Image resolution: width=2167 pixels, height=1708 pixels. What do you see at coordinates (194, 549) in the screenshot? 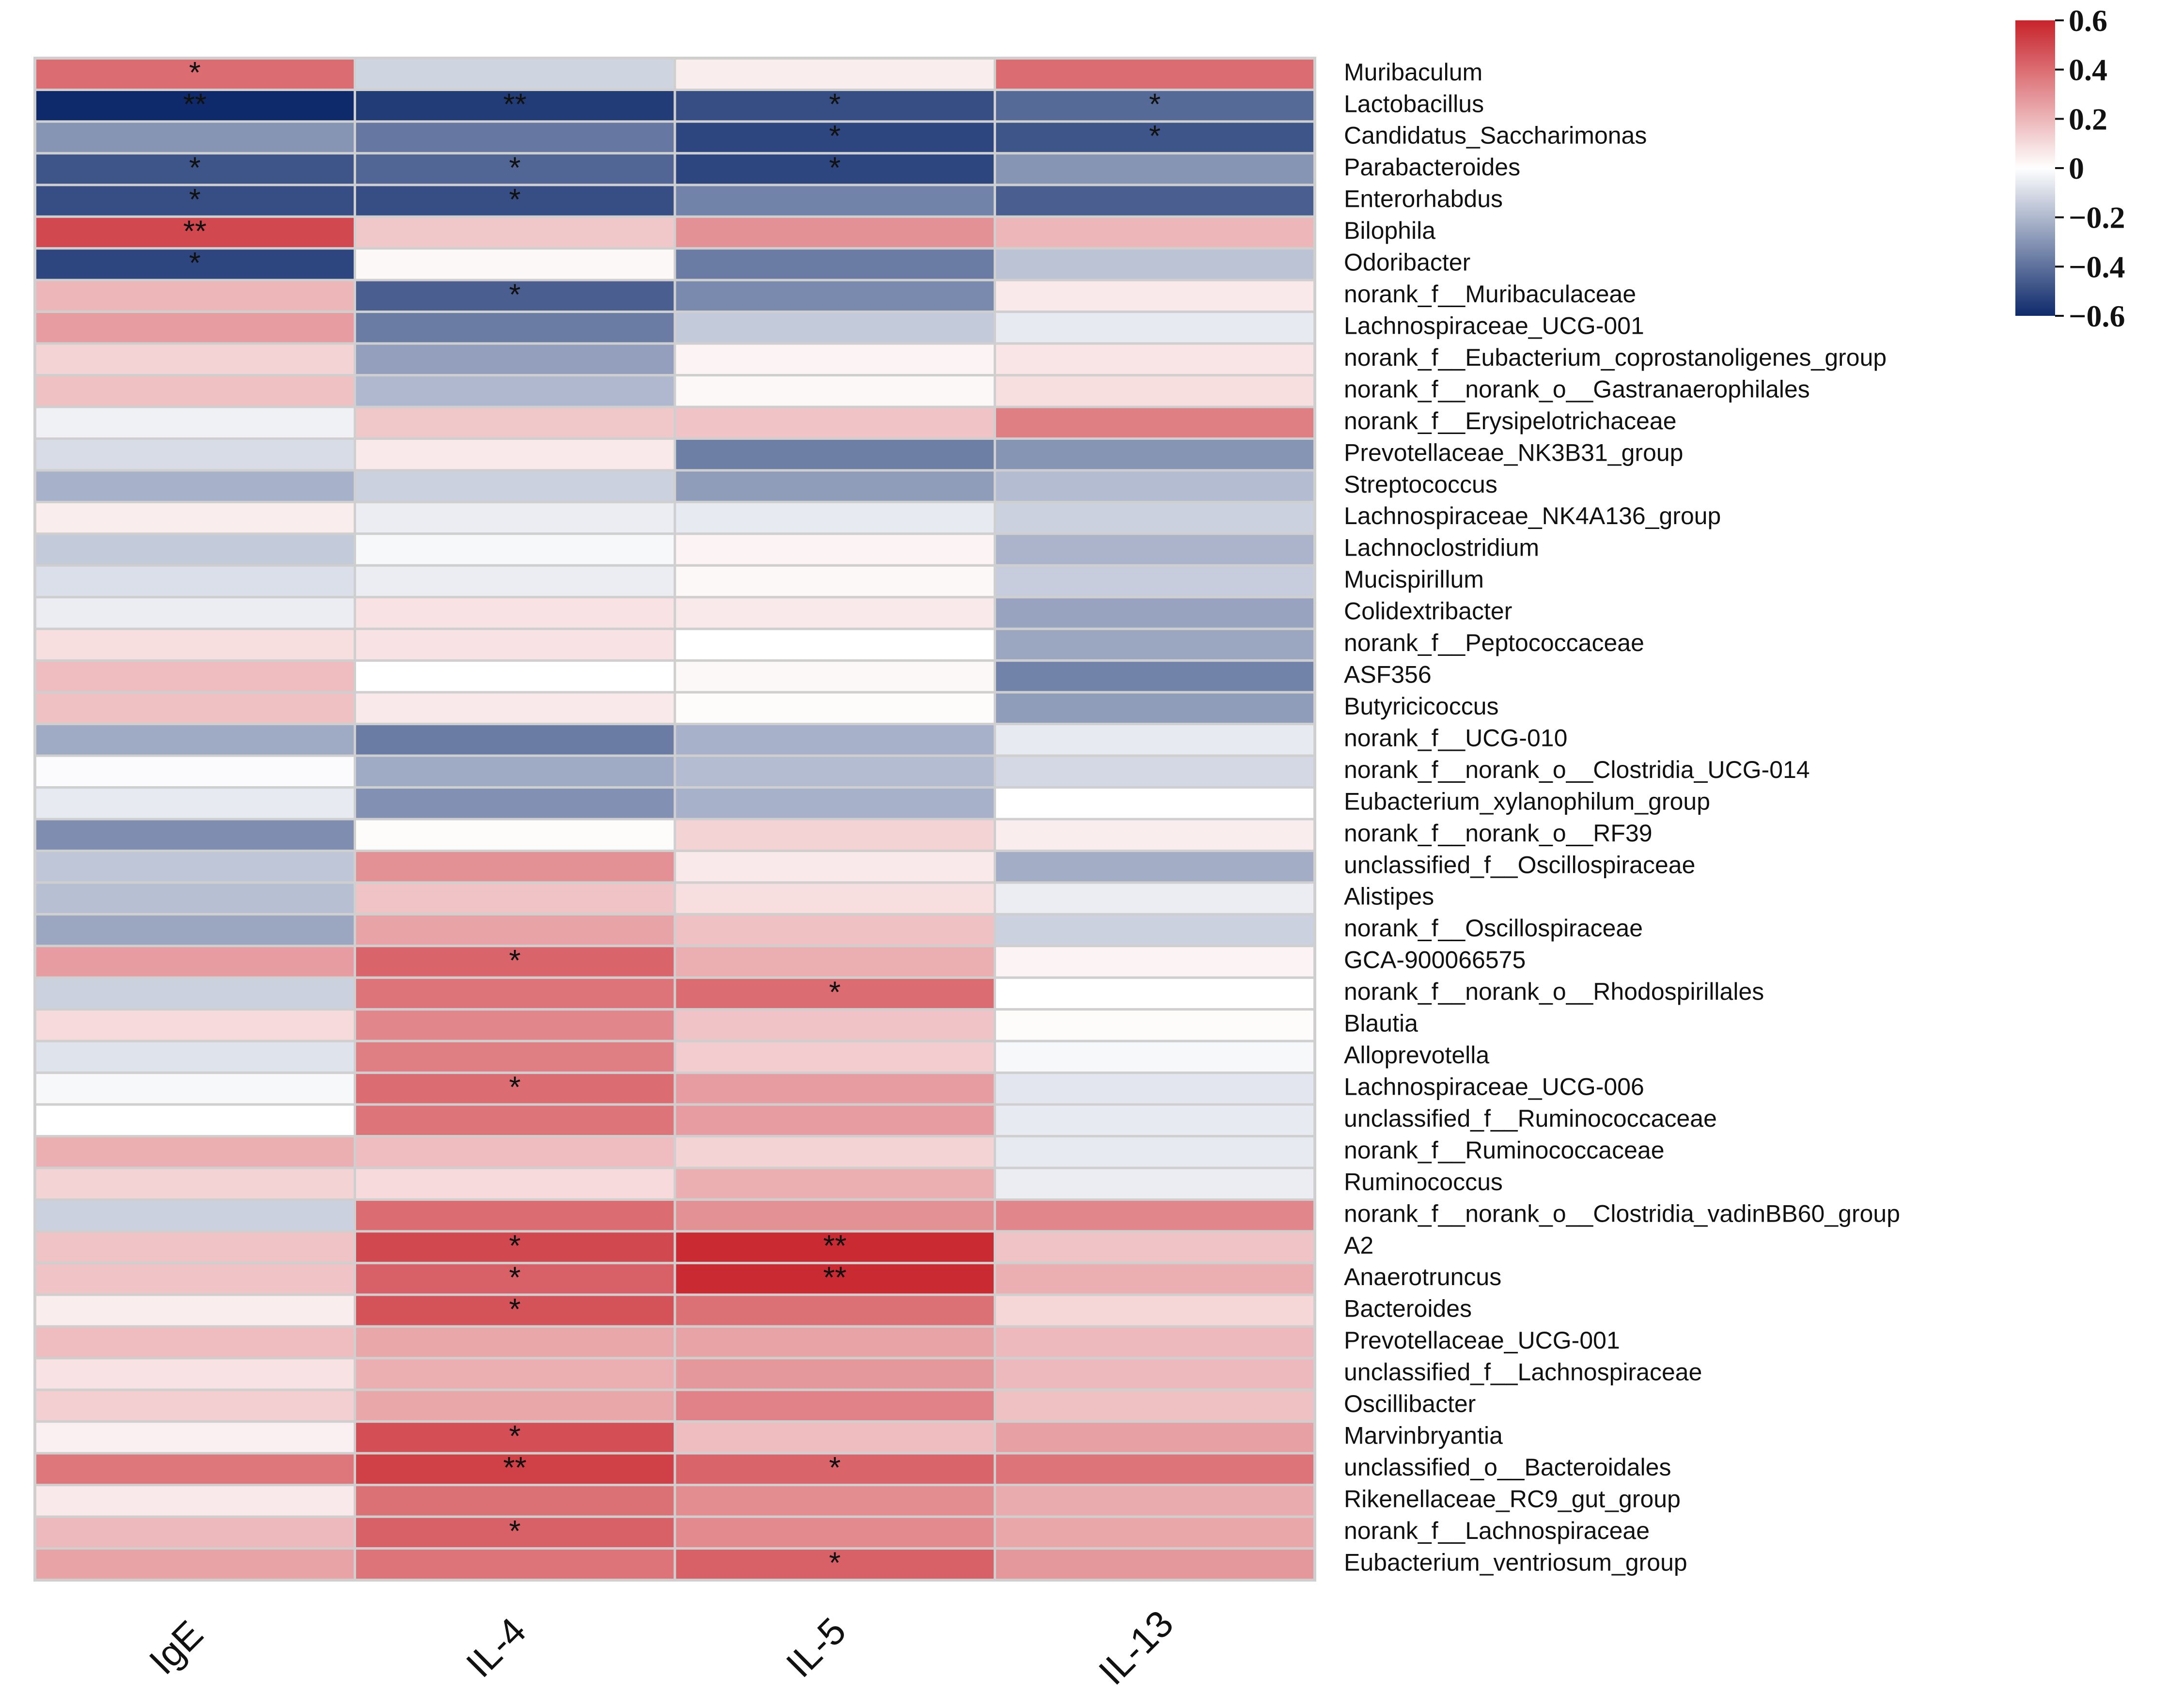
I see `cell-lachnoclostridium-ige` at bounding box center [194, 549].